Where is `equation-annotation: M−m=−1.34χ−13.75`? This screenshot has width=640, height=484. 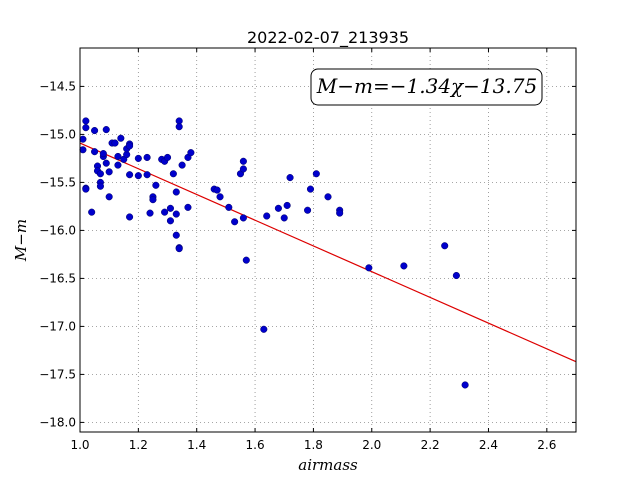
equation-annotation: M−m=−1.34χ−13.75 is located at coordinates (426, 87).